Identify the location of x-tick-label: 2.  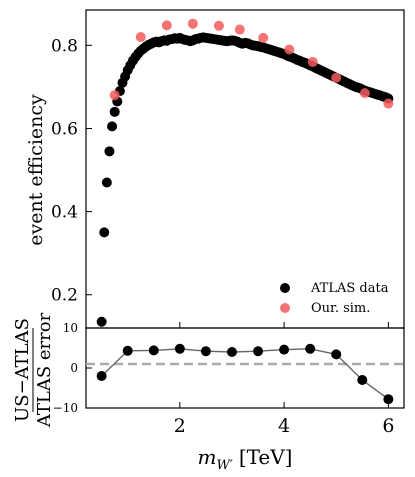
(180, 426).